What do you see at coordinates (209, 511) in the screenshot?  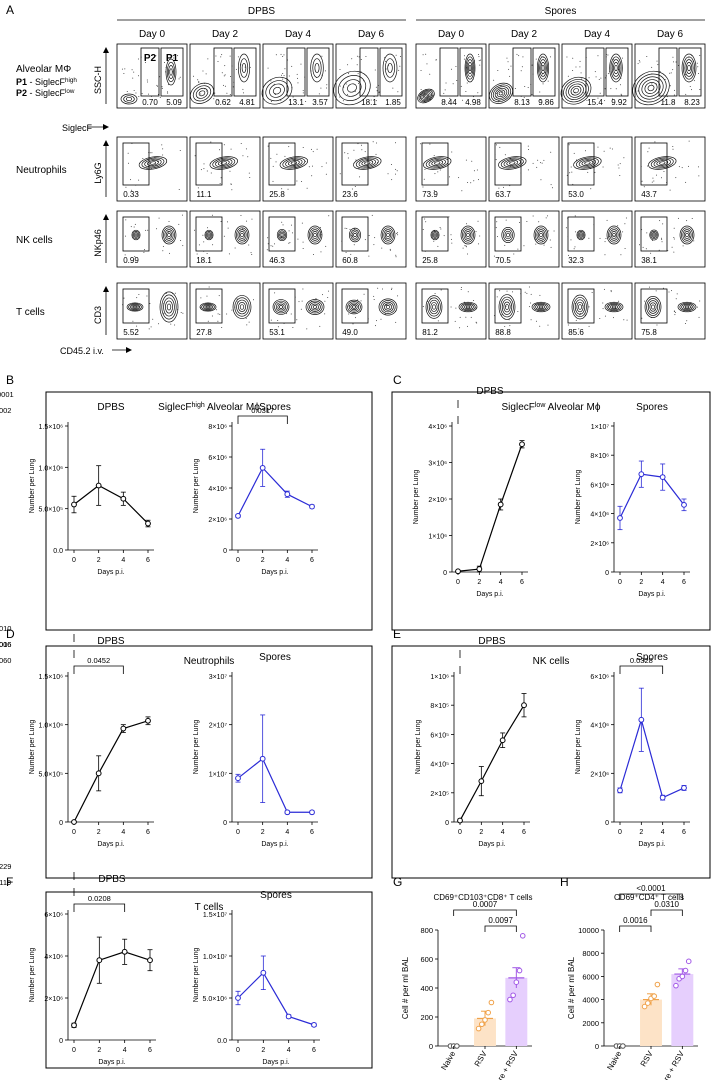 I see `panel-box-b` at bounding box center [209, 511].